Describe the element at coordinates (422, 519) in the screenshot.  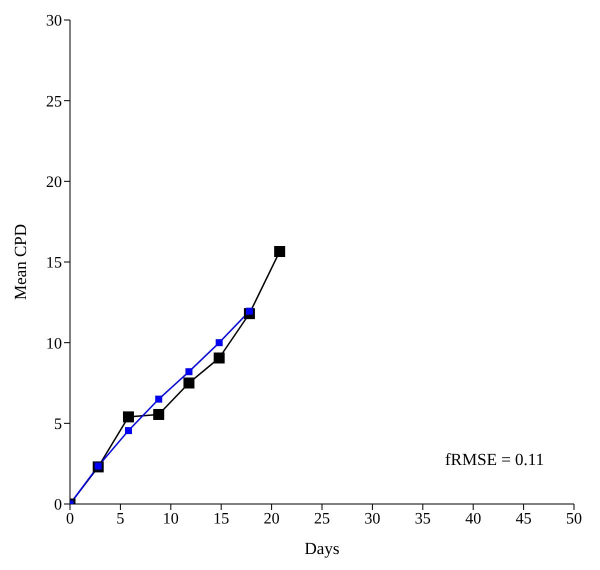
I see `x-tick-label: 35` at that location.